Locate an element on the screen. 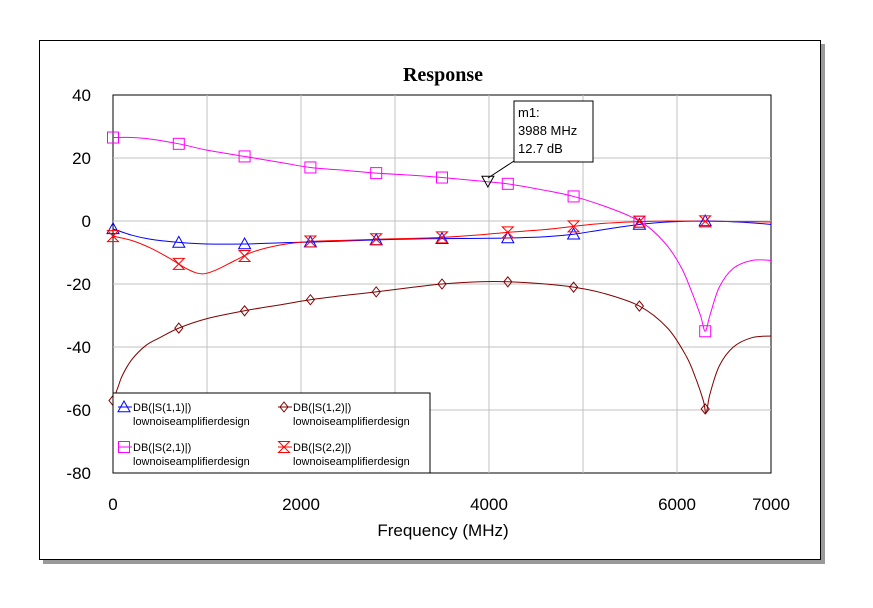 This screenshot has height=608, width=873. legend-series-name: DB(|S(2,2)|) is located at coordinates (322, 448).